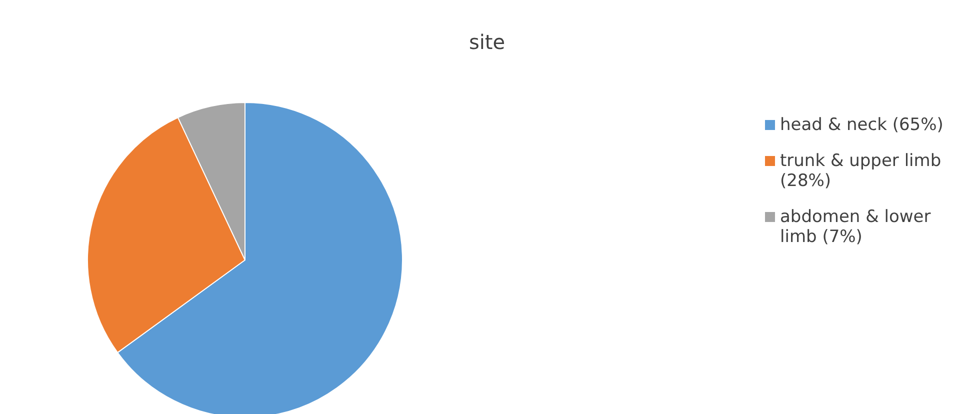 Image resolution: width=974 pixels, height=414 pixels. What do you see at coordinates (487, 42) in the screenshot?
I see `chart-title: site` at bounding box center [487, 42].